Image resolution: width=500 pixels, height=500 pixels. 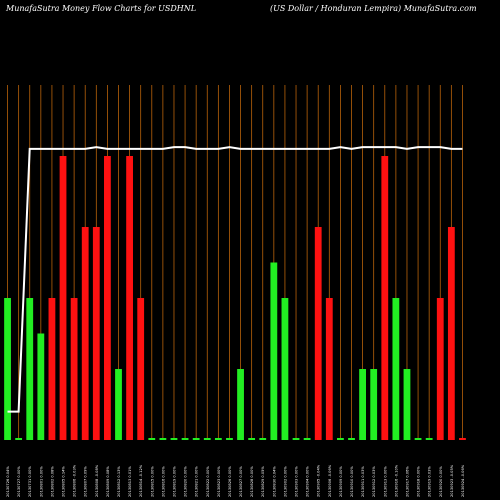 What do you see at coordinates (101, 8) in the screenshot?
I see `chart-title: MunafaSutra Money Flow Charts for USDHNL` at bounding box center [101, 8].